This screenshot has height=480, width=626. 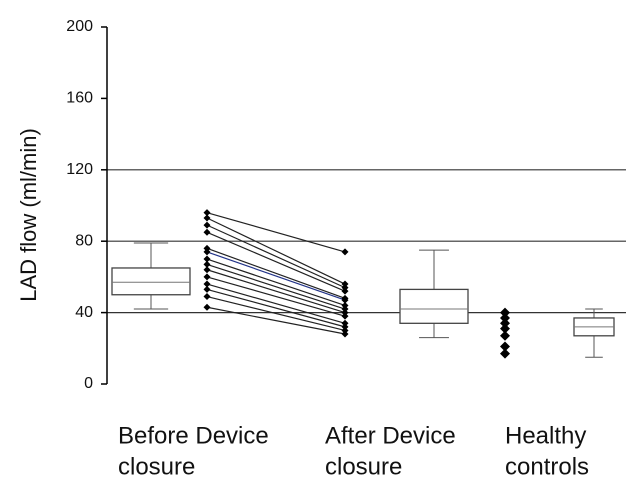 I want to click on category-label: controls, so click(x=547, y=466).